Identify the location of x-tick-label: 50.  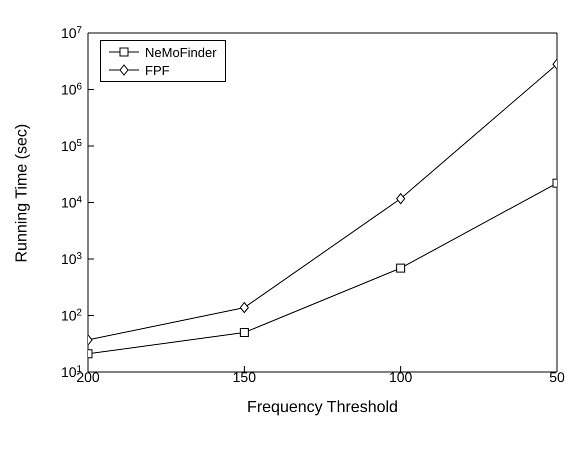
(557, 377).